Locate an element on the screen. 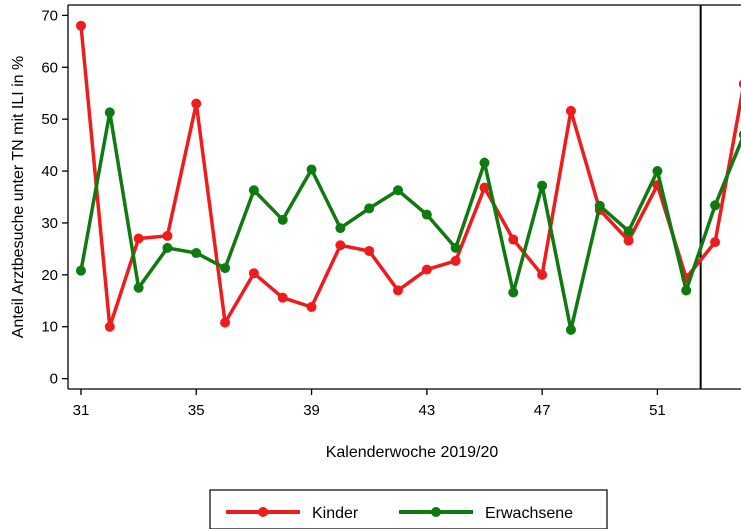 Image resolution: width=741 pixels, height=529 pixels. y-tick-label: 70 is located at coordinates (49, 15).